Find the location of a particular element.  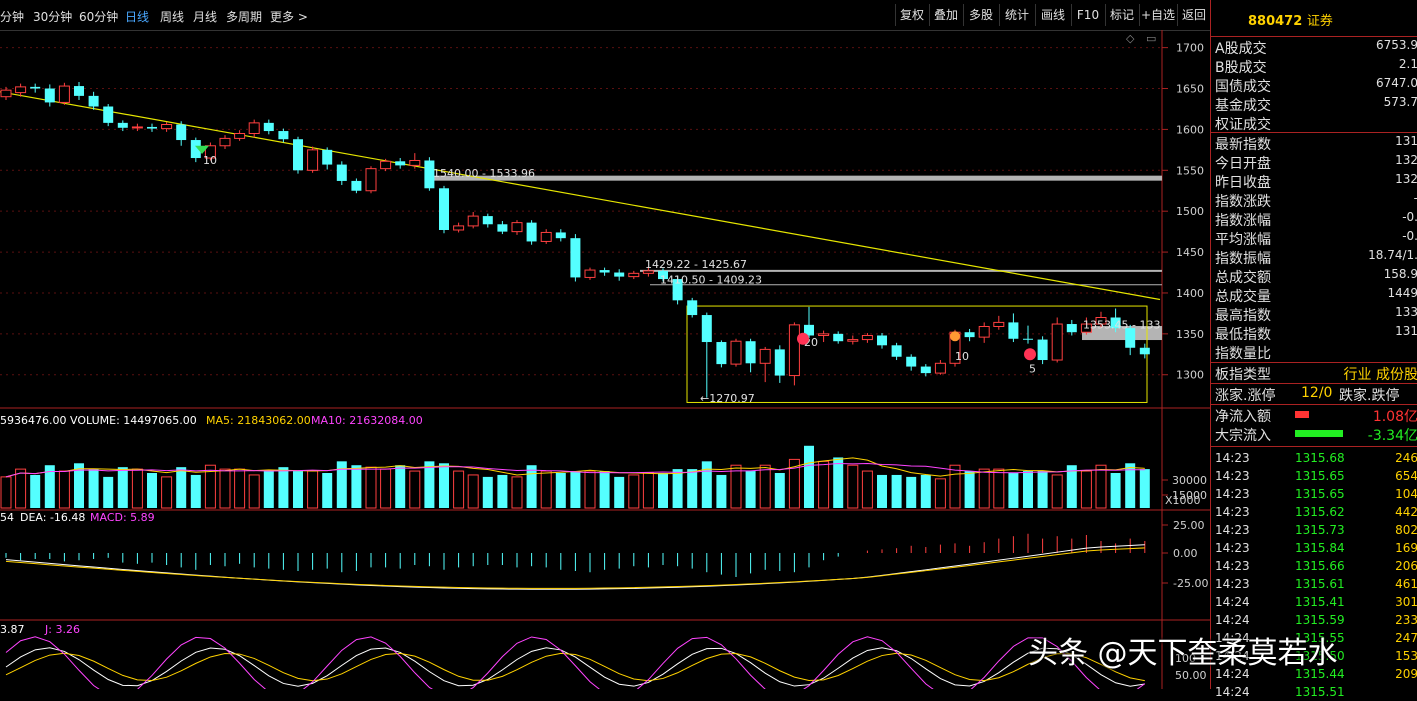

tick-price: 1315.61 is located at coordinates (1320, 584).